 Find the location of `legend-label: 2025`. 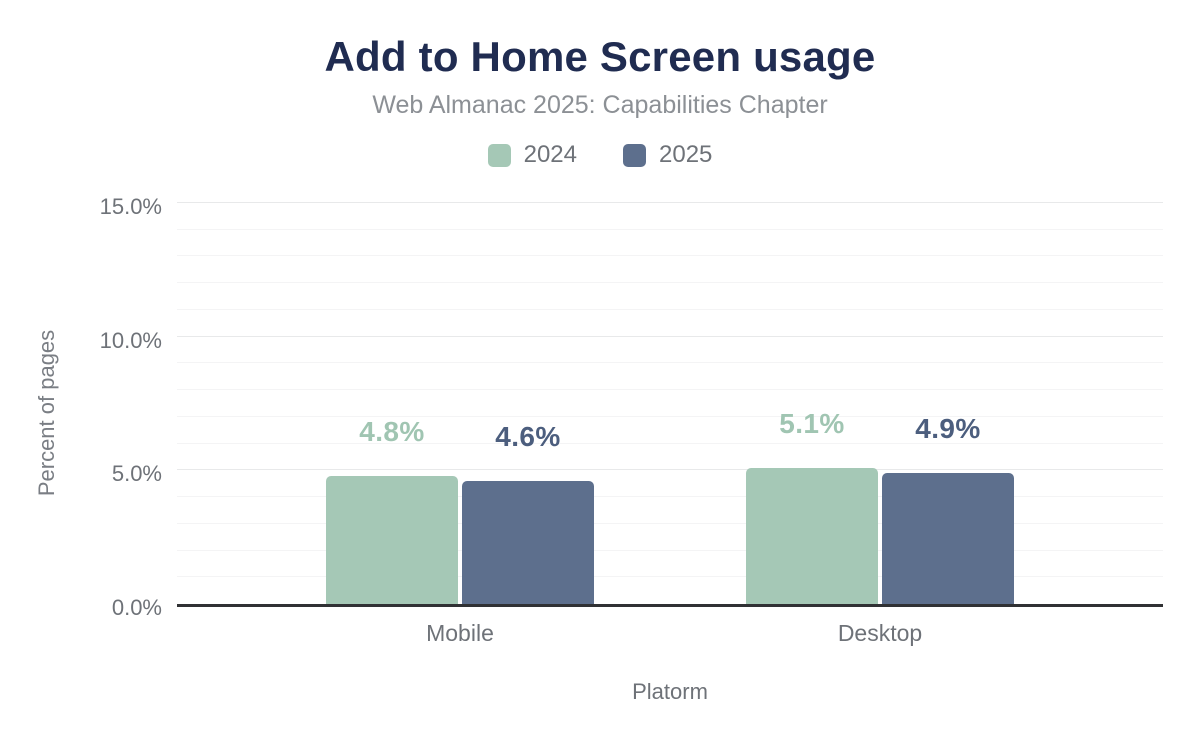

legend-label: 2025 is located at coordinates (686, 154).